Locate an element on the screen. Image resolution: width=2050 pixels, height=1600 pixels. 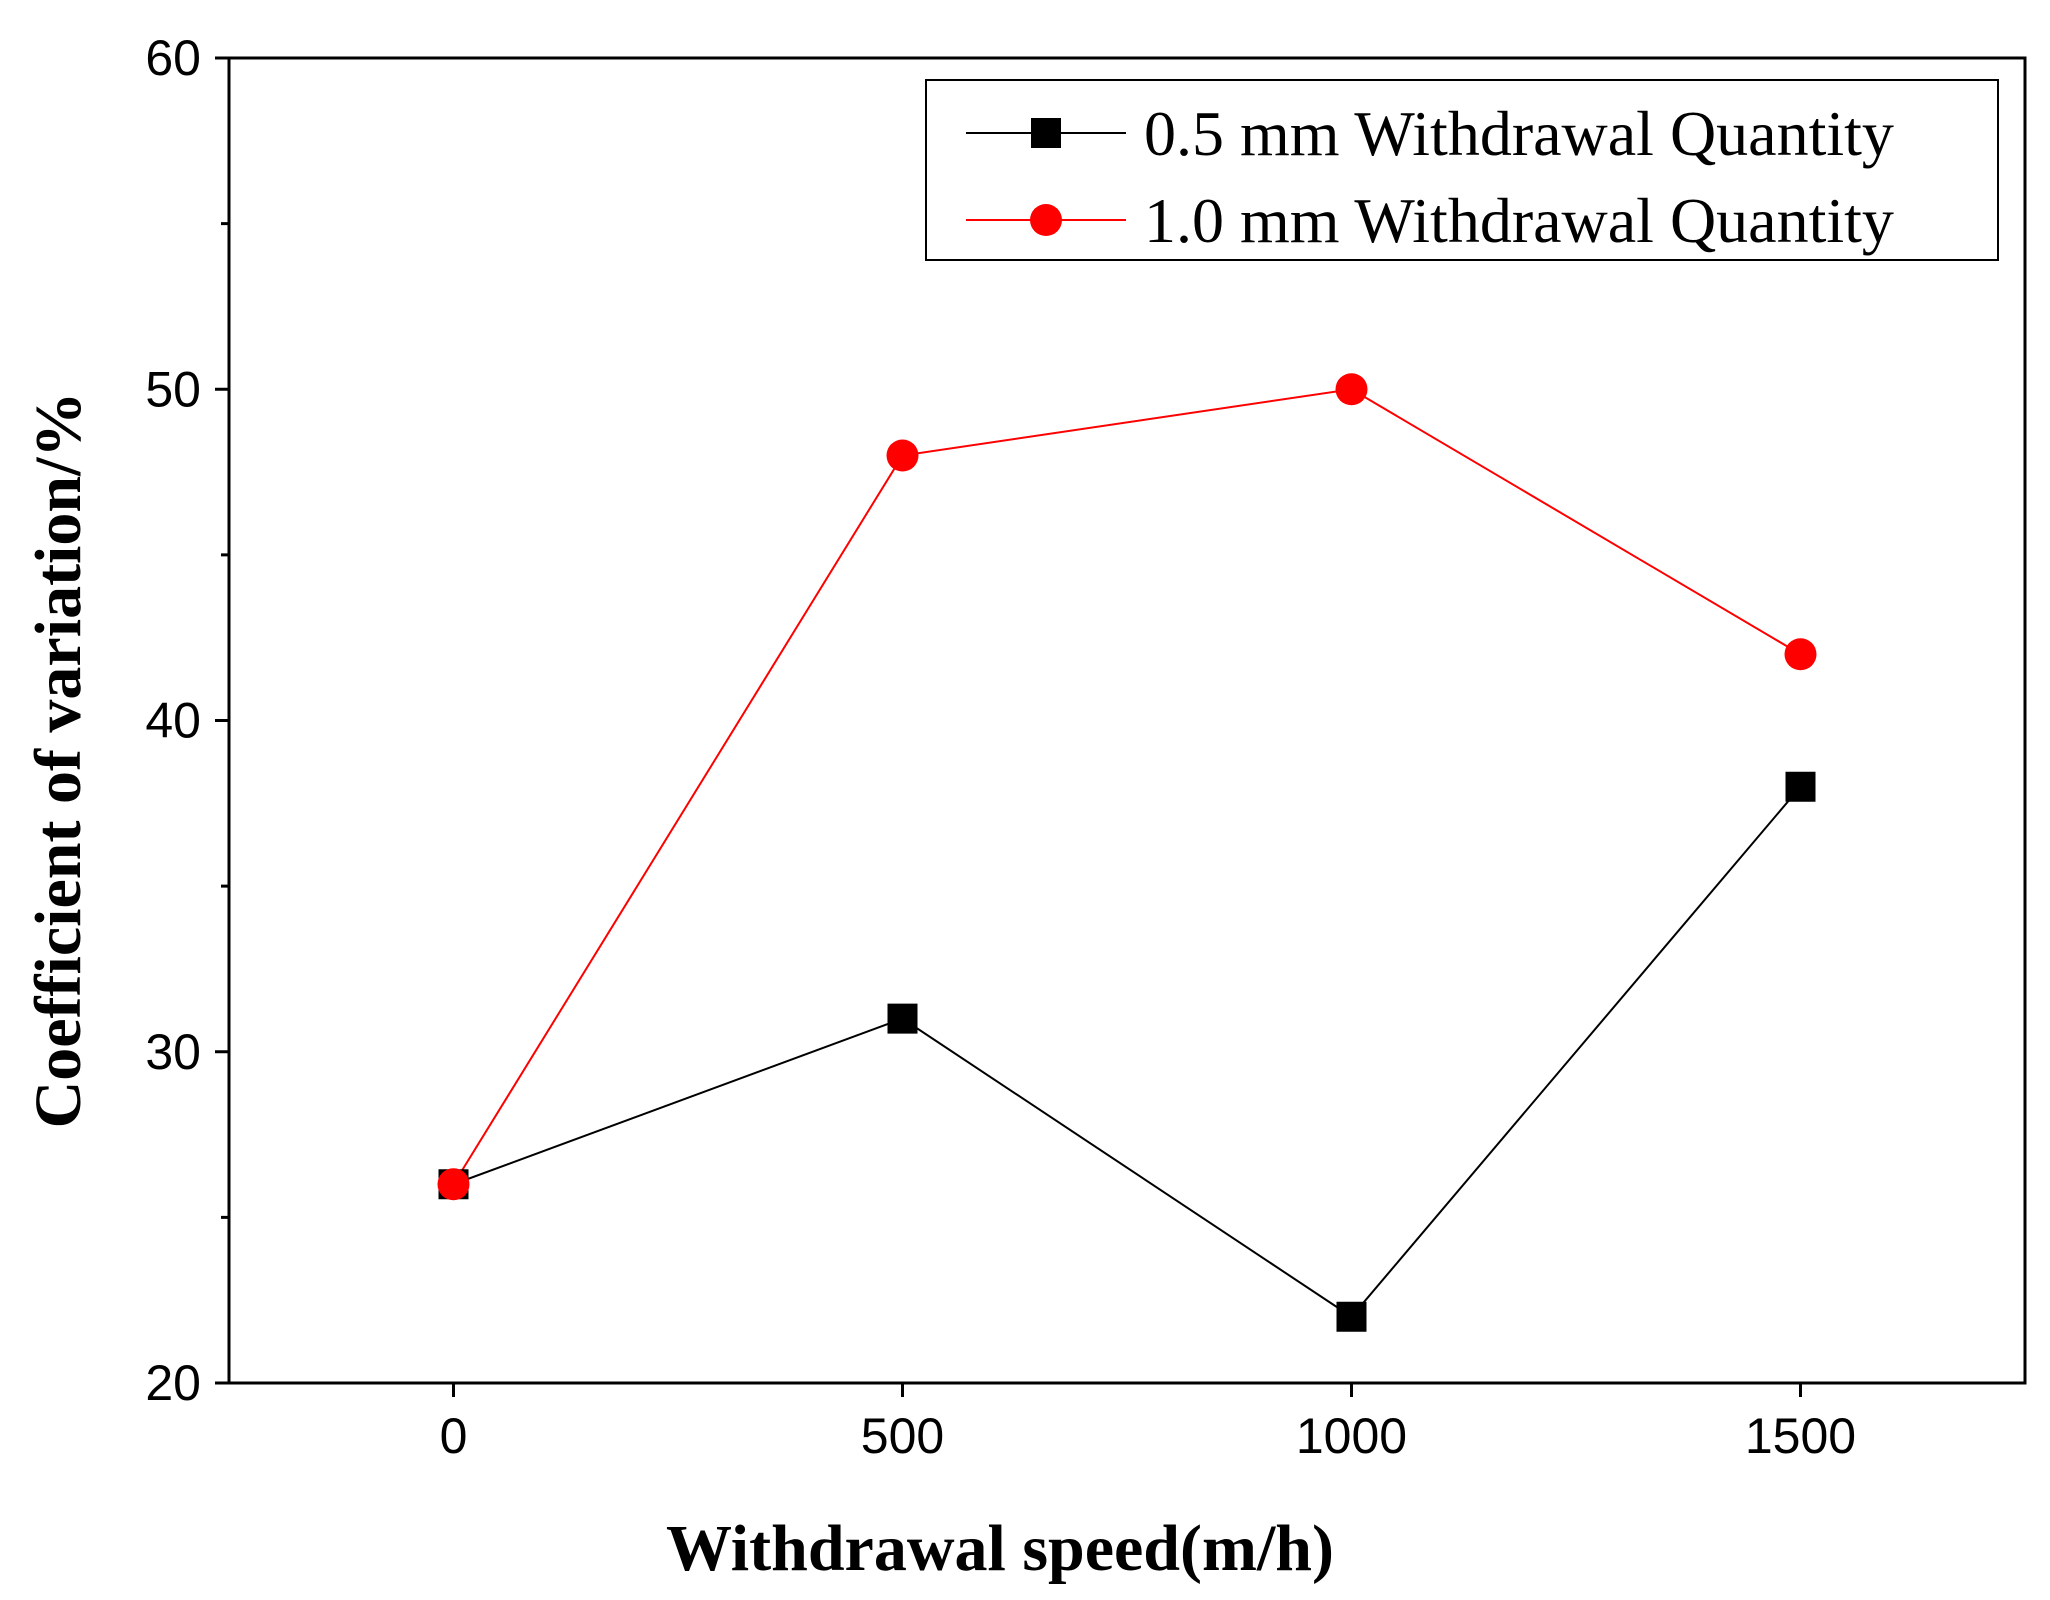
legend-box is located at coordinates (1462, 170).